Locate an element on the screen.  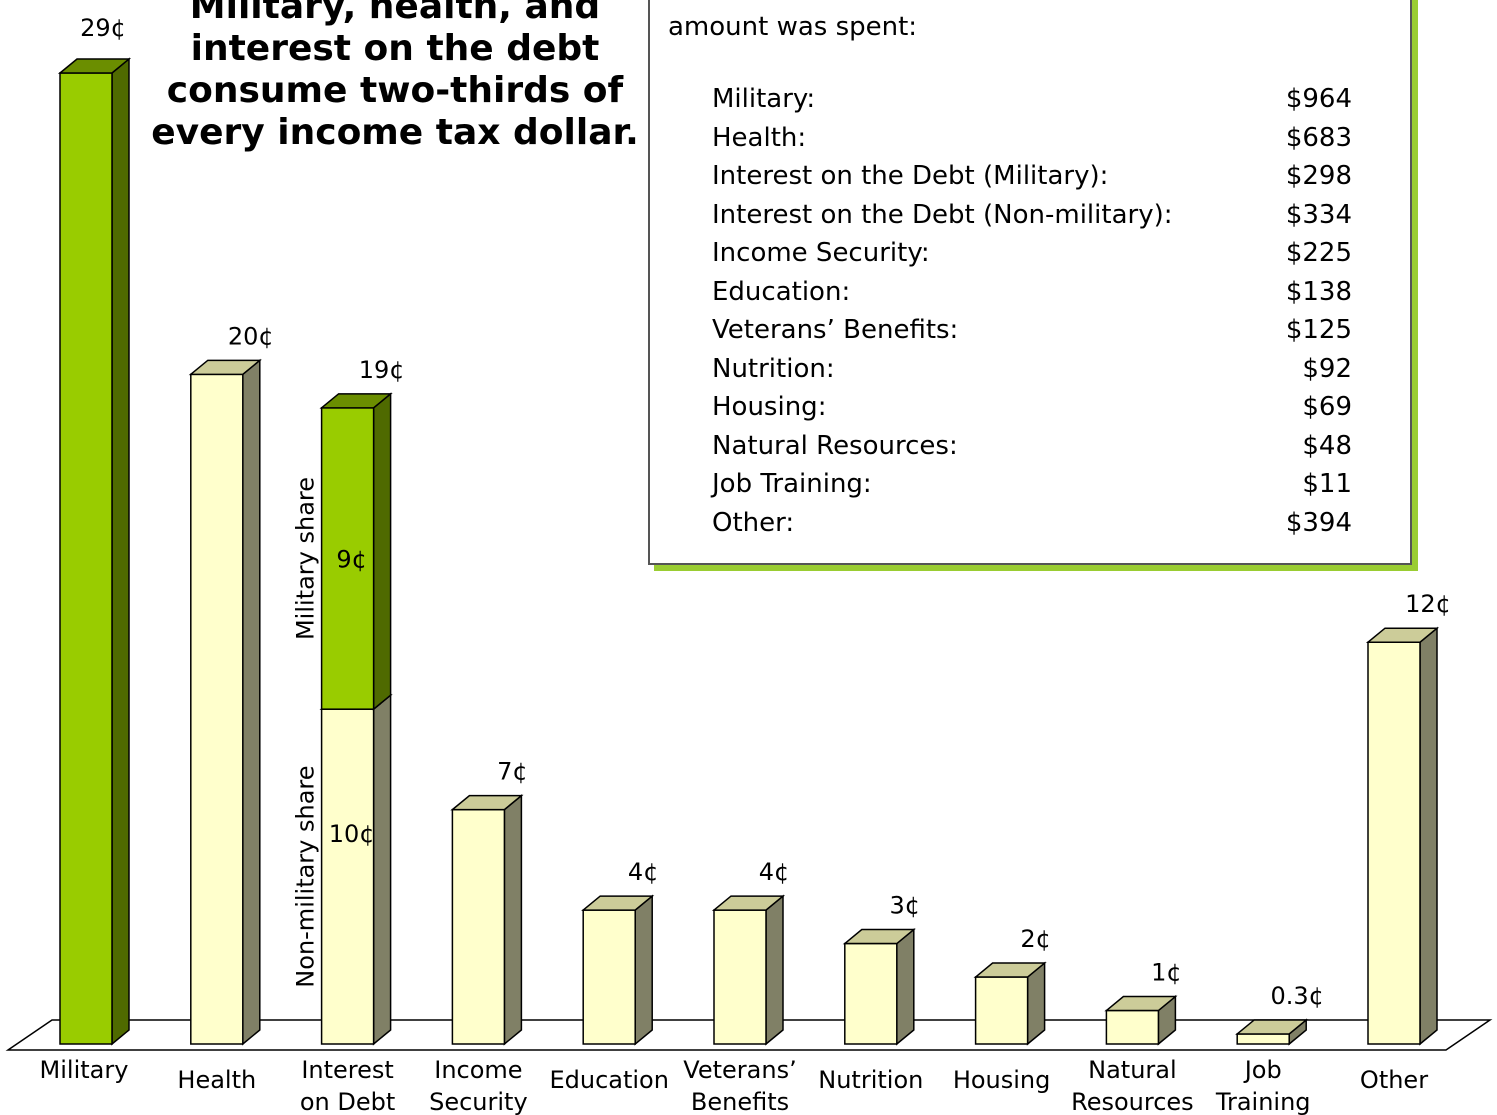
segment-value-label: 10¢ is located at coordinates (352, 834).